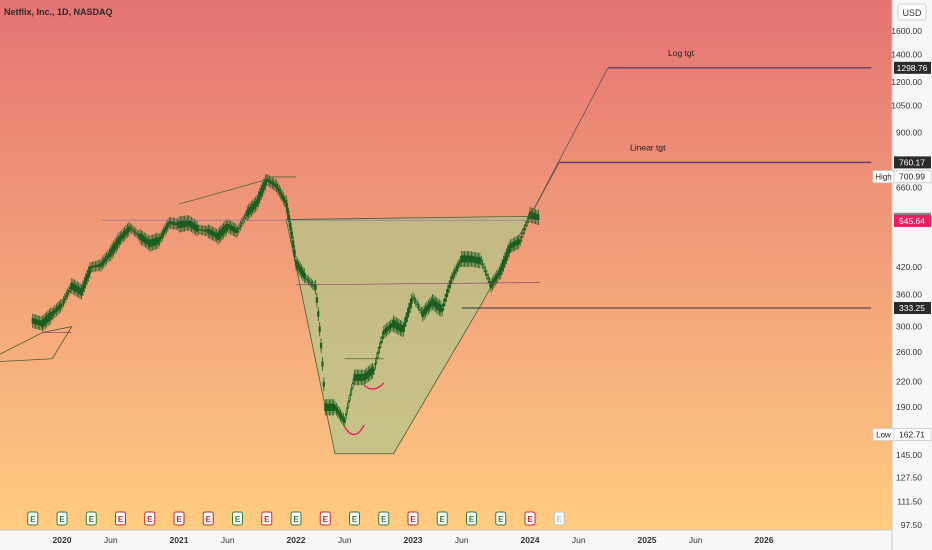  What do you see at coordinates (446, 540) in the screenshot?
I see `time-axis` at bounding box center [446, 540].